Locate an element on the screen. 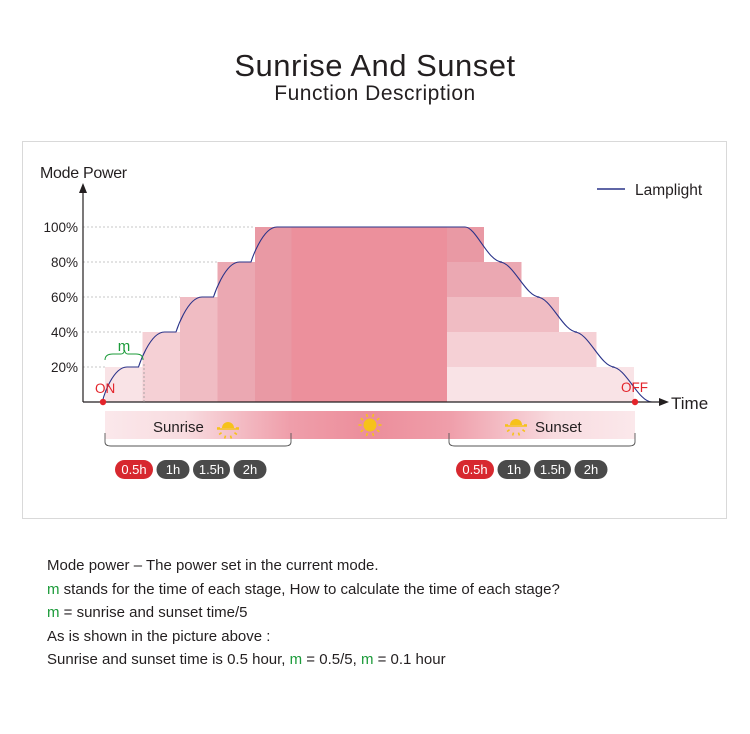  sunrise-option-label-3: 1.5h is located at coordinates (211, 469).